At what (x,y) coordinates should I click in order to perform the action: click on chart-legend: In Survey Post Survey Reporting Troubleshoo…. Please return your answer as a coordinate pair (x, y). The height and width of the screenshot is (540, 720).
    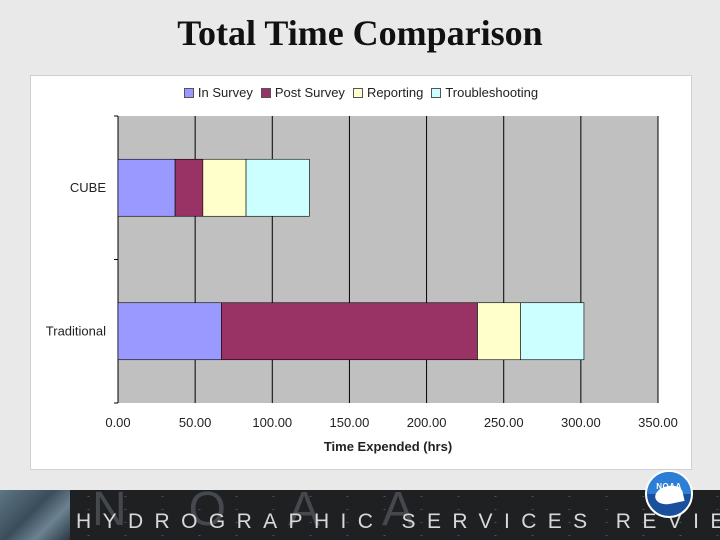
    Looking at the image, I should click on (361, 92).